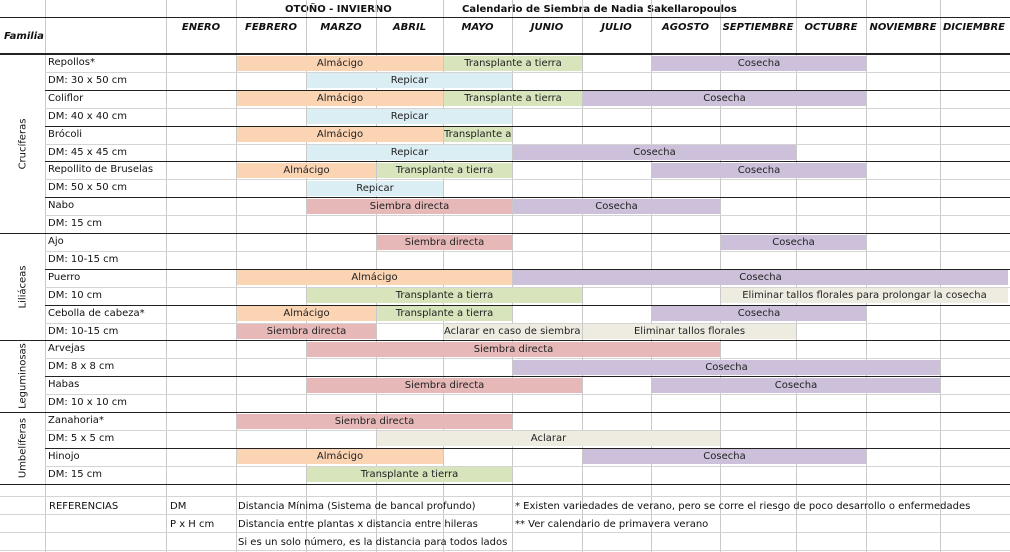 The width and height of the screenshot is (1010, 552). I want to click on month-header-3: MARZO, so click(341, 27).